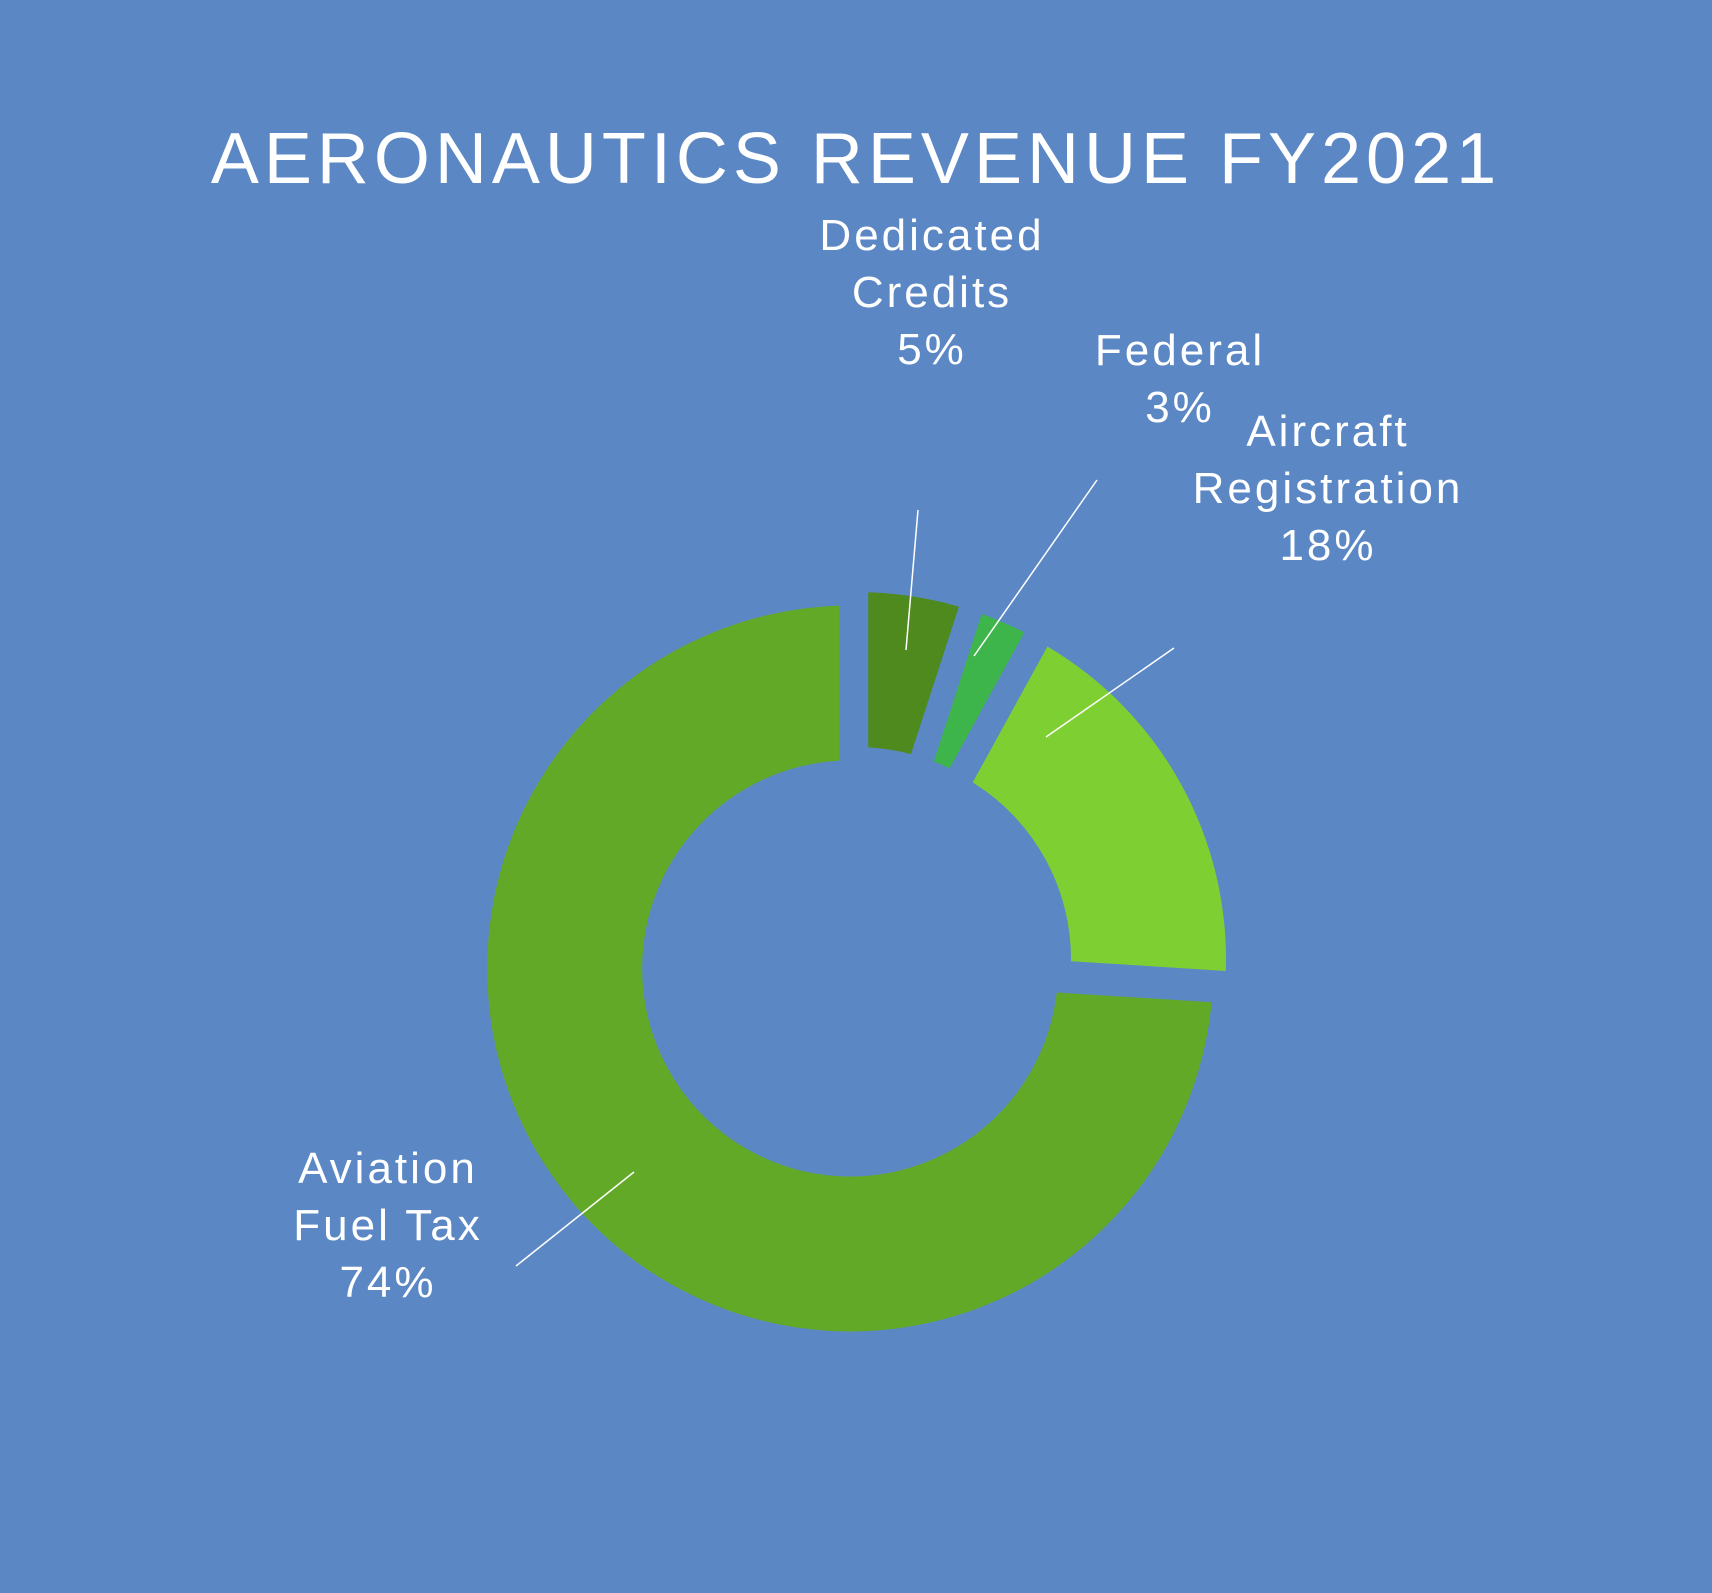 This screenshot has height=1593, width=1712. I want to click on slice-value-label: 74%, so click(387, 1282).